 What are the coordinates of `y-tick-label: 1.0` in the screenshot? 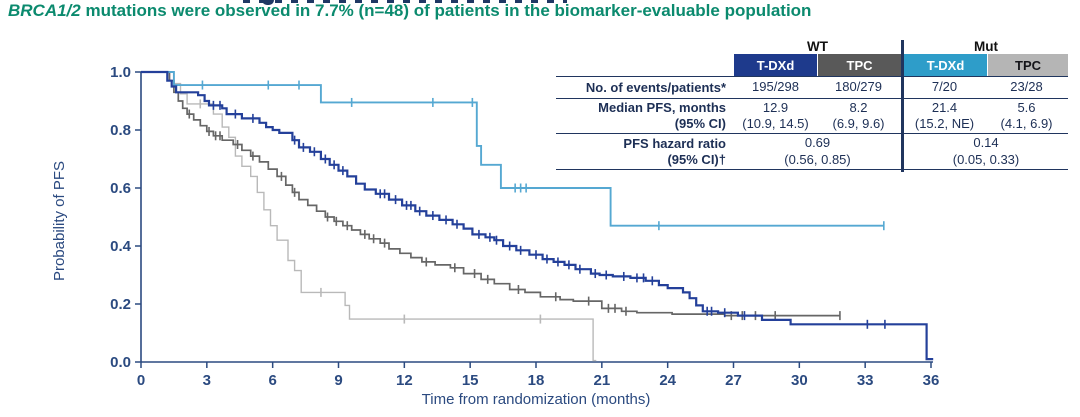 It's located at (120, 72).